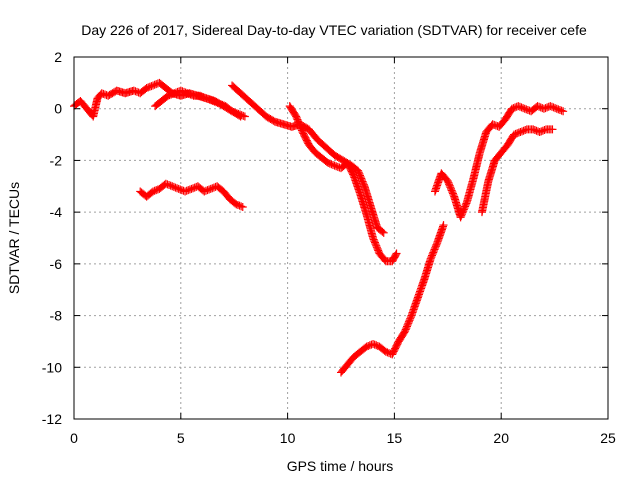 The height and width of the screenshot is (480, 640). What do you see at coordinates (14, 238) in the screenshot?
I see `y-axis-label: SDTVAR / TECUs` at bounding box center [14, 238].